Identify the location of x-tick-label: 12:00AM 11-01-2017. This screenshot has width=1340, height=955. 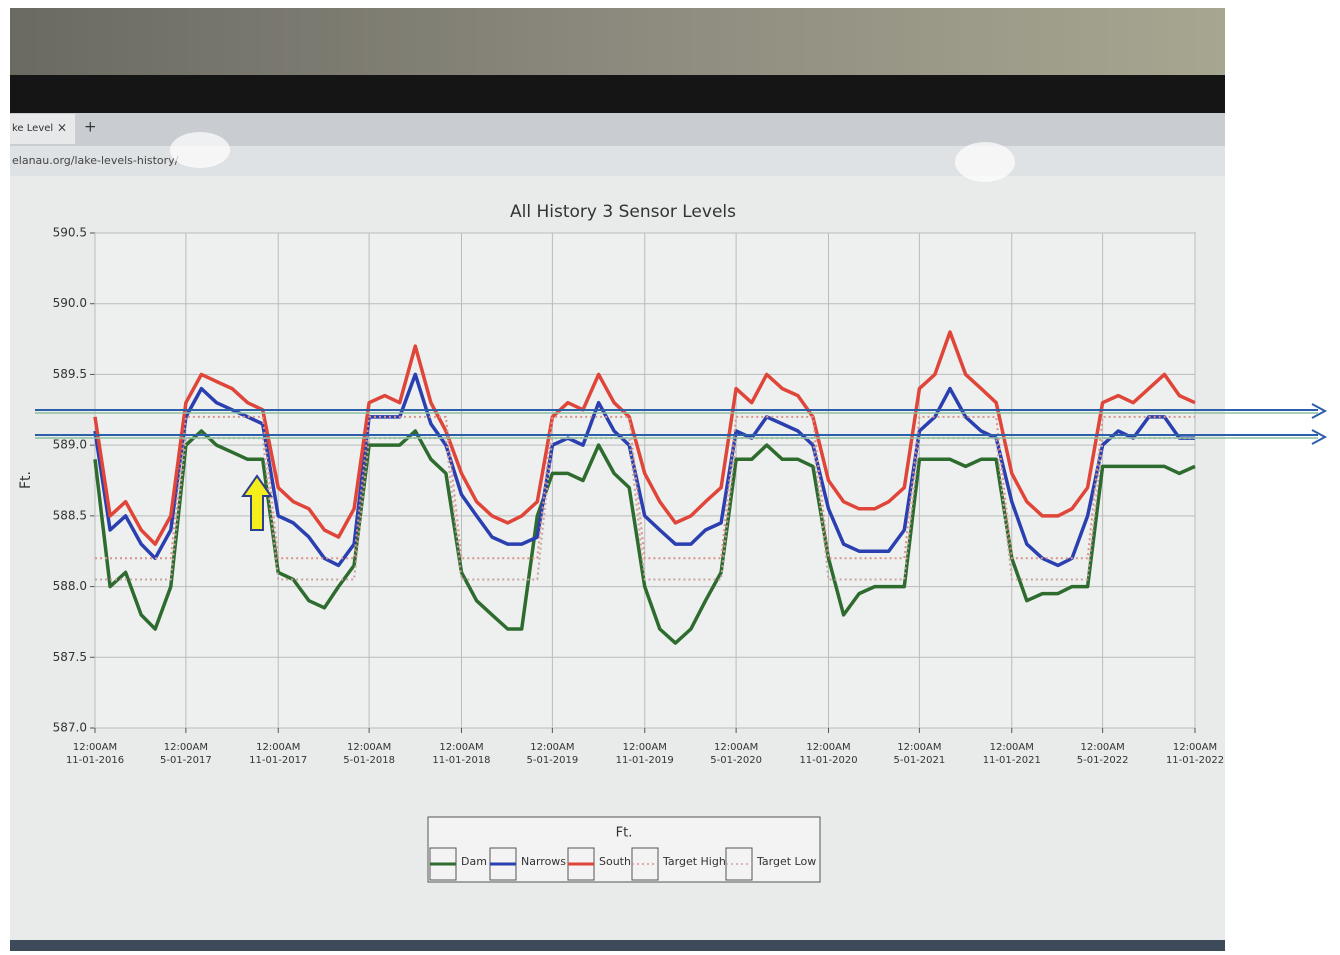
(278, 754).